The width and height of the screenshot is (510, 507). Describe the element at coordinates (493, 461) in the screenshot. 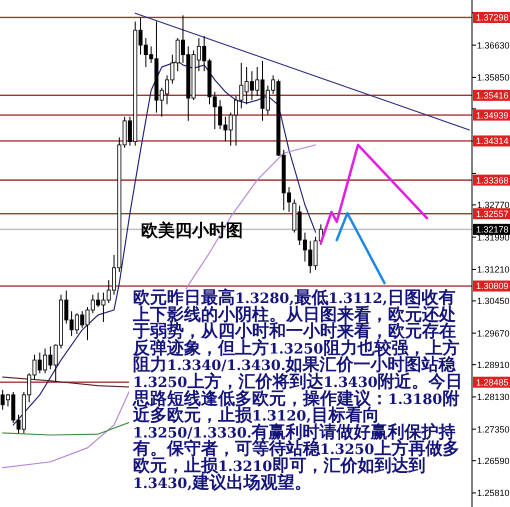

I see `y-tick-label: 1.26590` at that location.